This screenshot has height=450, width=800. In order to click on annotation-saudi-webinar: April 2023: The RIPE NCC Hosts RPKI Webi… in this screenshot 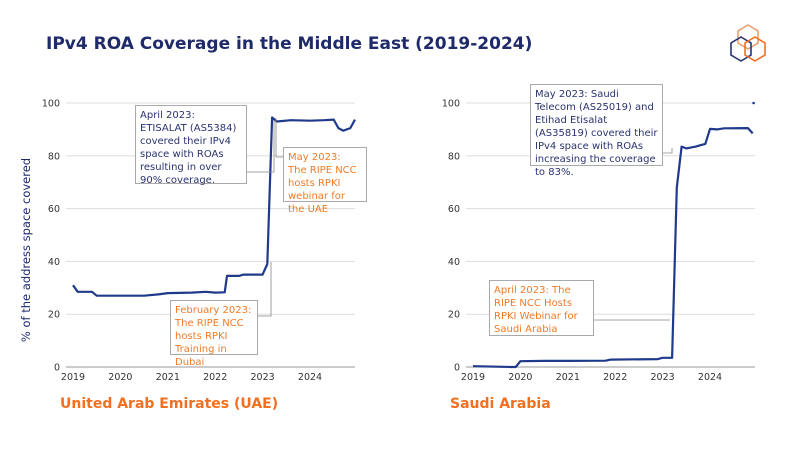, I will do `click(541, 308)`.